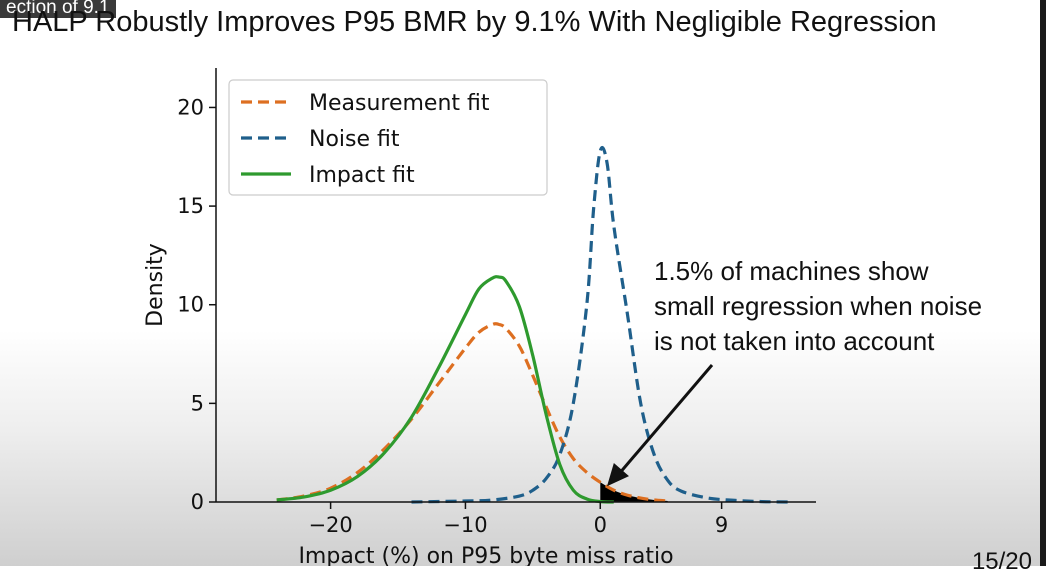 This screenshot has height=576, width=1046. I want to click on x-tick-label: −20, so click(330, 525).